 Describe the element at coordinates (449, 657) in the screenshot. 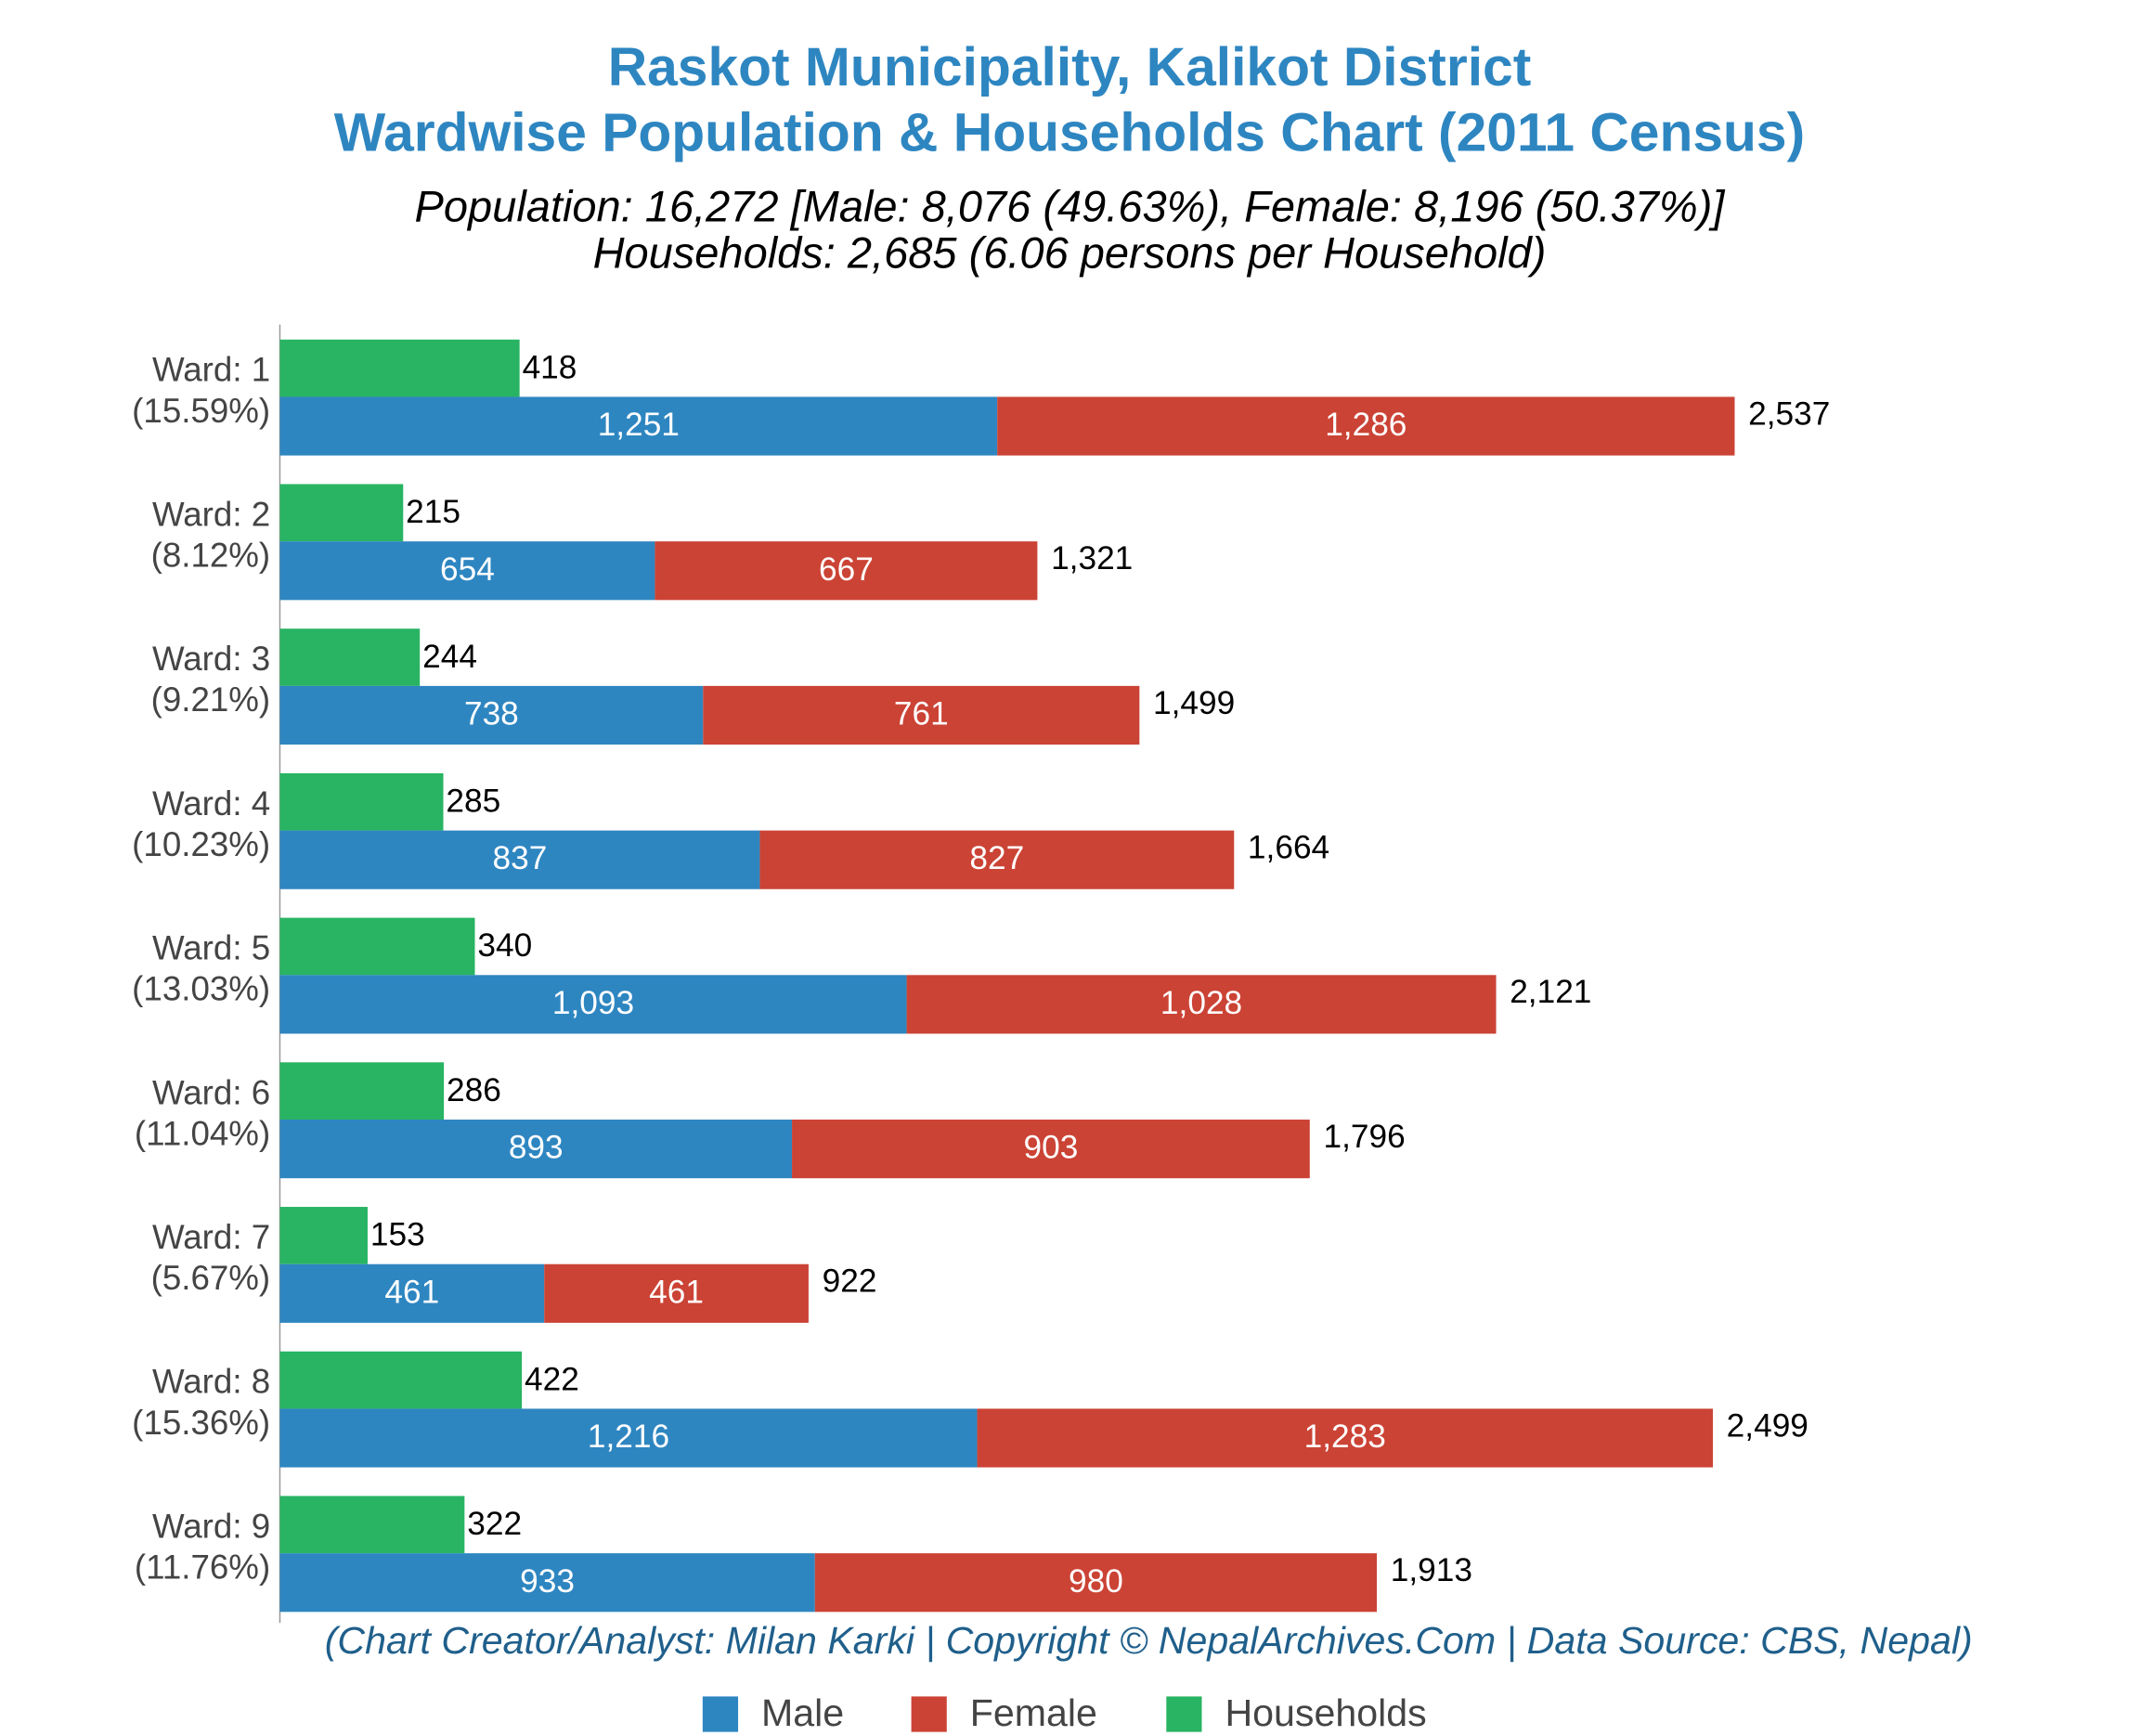

I see `data-label: 244` at that location.